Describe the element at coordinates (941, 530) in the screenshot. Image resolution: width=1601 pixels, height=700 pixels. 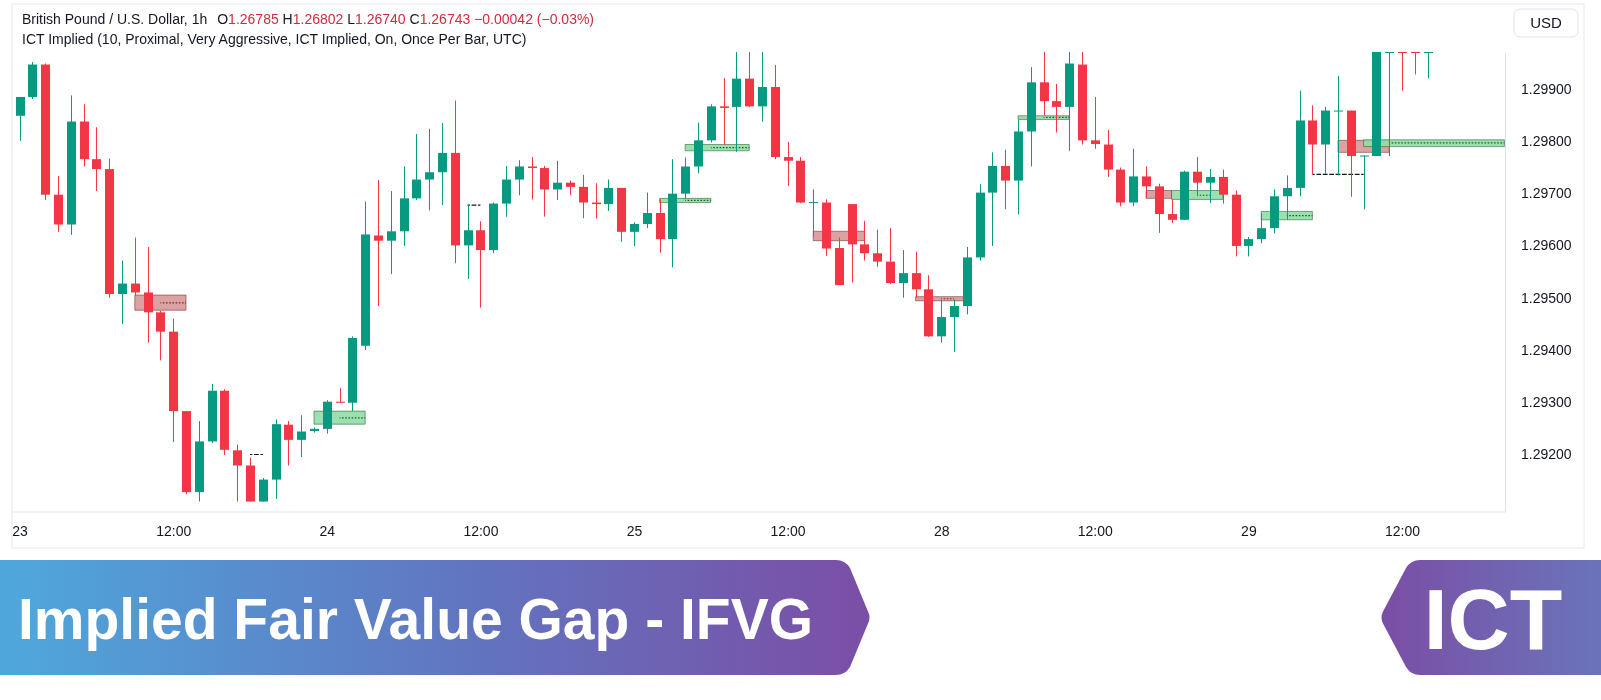
I see `x-tick-label: 28` at that location.